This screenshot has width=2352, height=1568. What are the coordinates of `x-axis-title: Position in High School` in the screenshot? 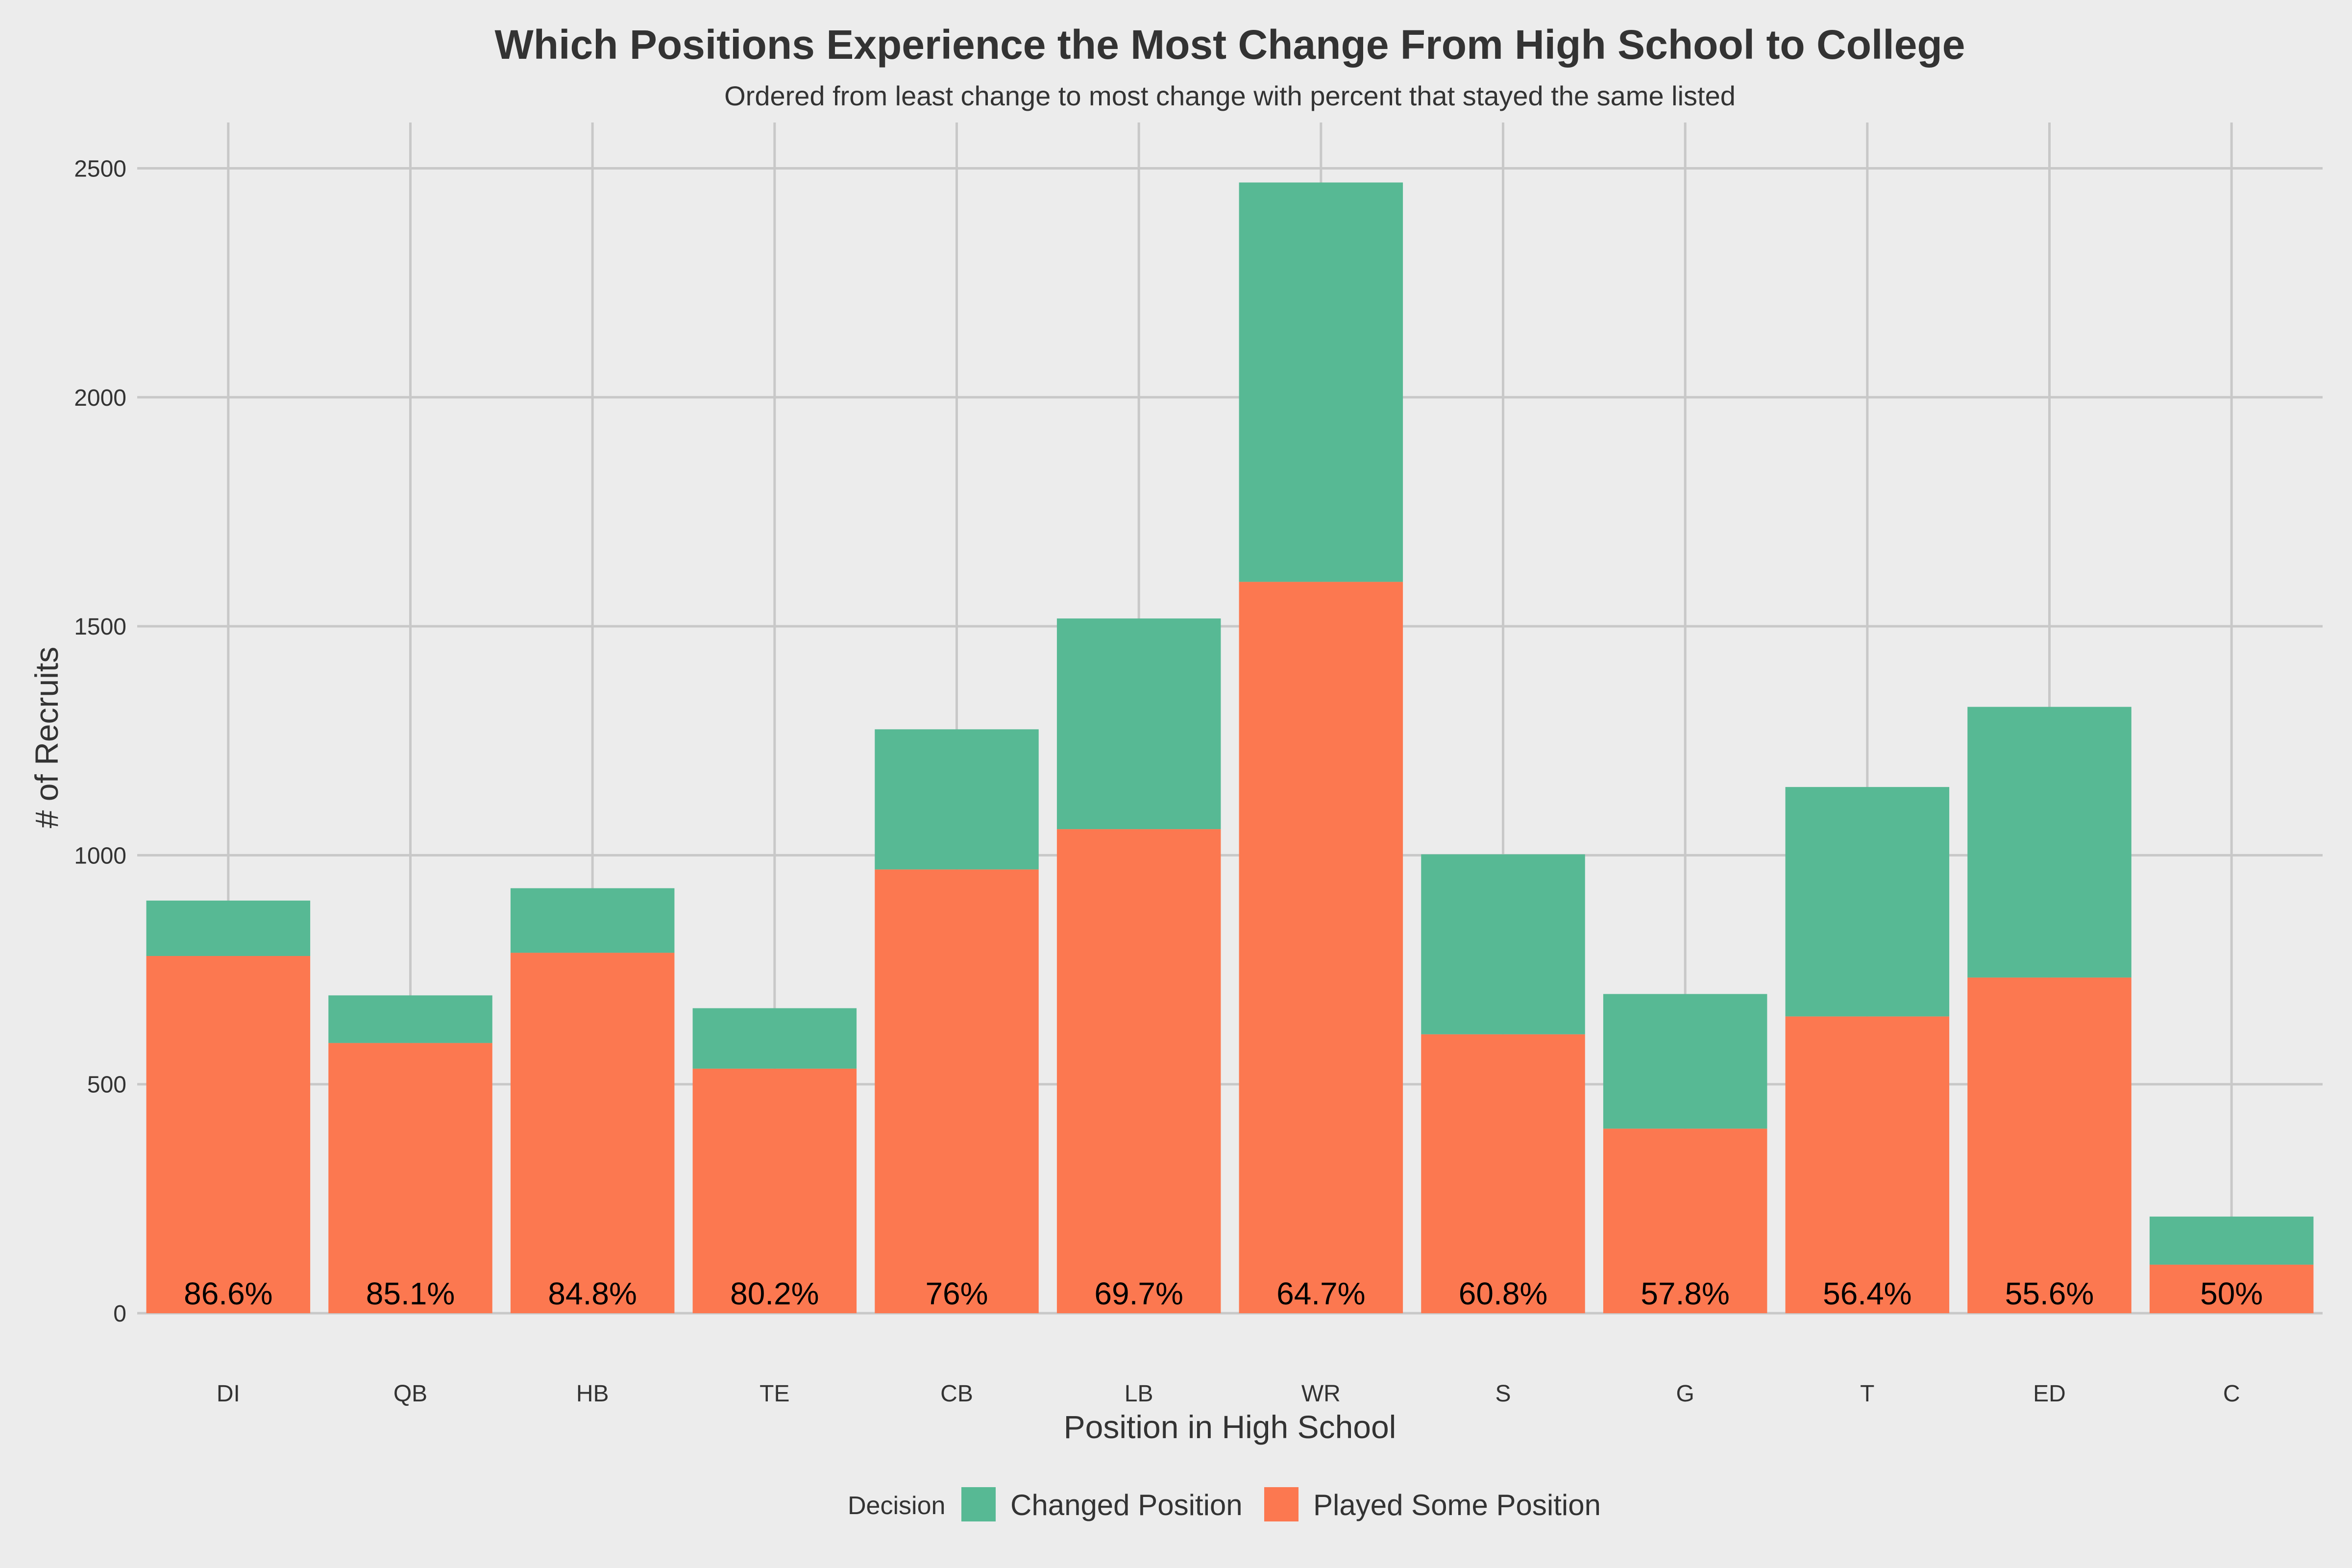 It's located at (1230, 1427).